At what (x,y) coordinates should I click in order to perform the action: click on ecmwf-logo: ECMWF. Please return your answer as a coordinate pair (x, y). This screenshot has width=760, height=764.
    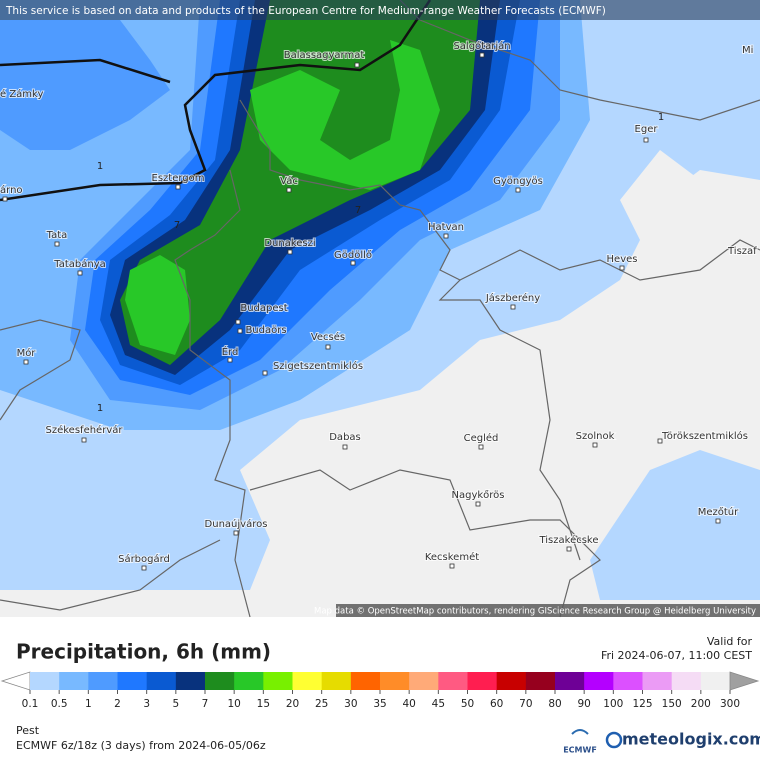
    Looking at the image, I should click on (580, 750).